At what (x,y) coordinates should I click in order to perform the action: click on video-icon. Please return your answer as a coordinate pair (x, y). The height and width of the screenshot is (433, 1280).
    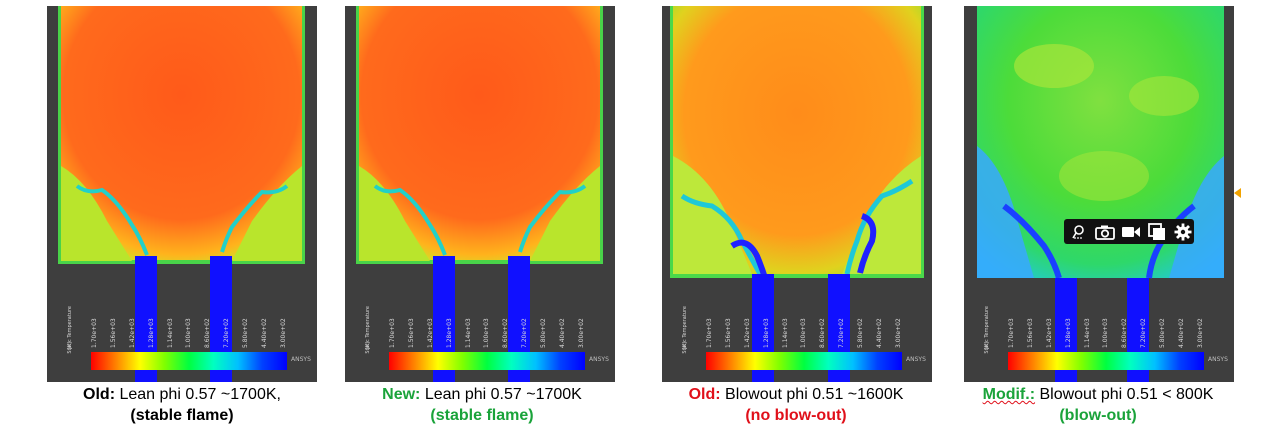
    Looking at the image, I should click on (1130, 232).